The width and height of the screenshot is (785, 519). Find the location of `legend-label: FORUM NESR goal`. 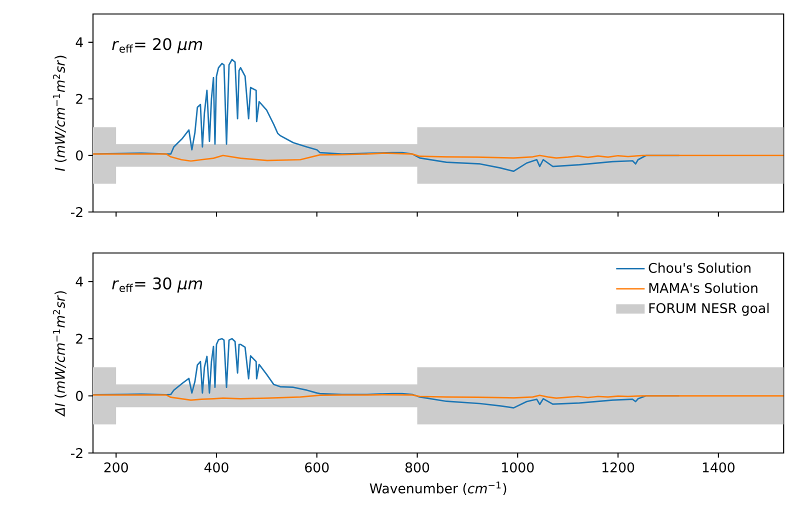

legend-label: FORUM NESR goal is located at coordinates (709, 309).